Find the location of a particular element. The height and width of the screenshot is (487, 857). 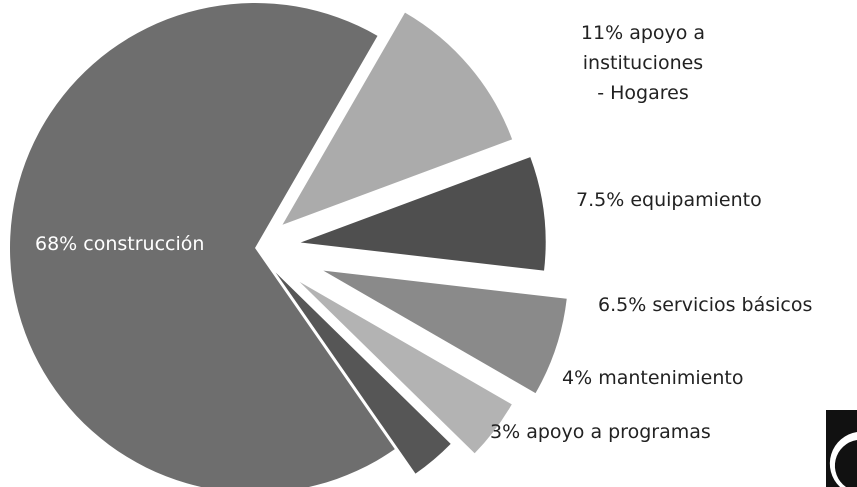

category-label: apoyo a programas is located at coordinates (618, 432).